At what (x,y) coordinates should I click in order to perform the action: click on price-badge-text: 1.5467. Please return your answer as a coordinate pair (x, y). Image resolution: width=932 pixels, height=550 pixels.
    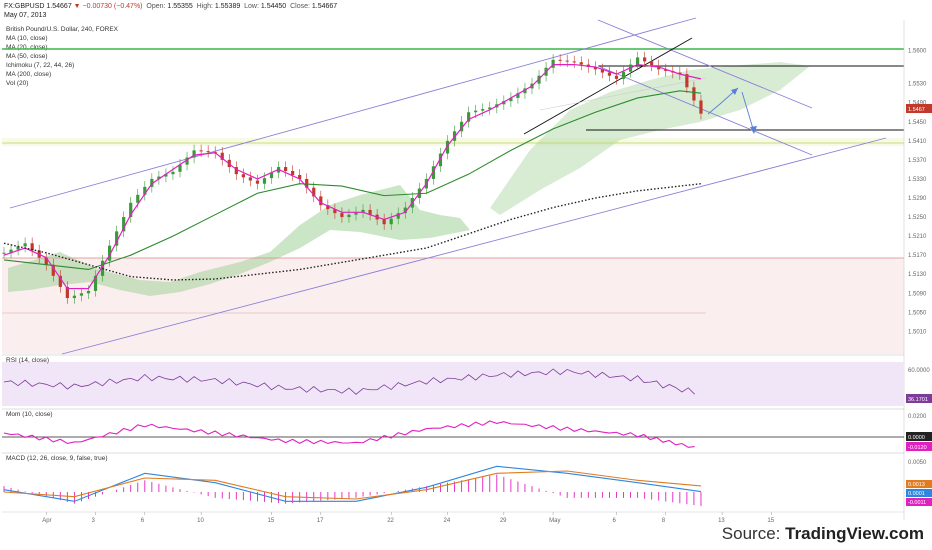
    Looking at the image, I should click on (916, 110).